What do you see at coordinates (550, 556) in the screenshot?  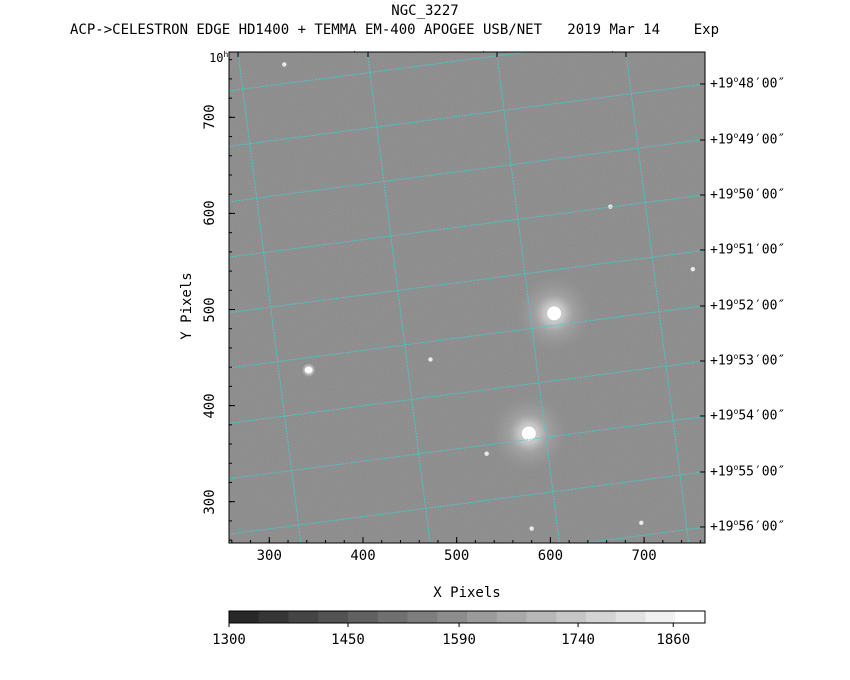 I see `x-tick-label: 600` at bounding box center [550, 556].